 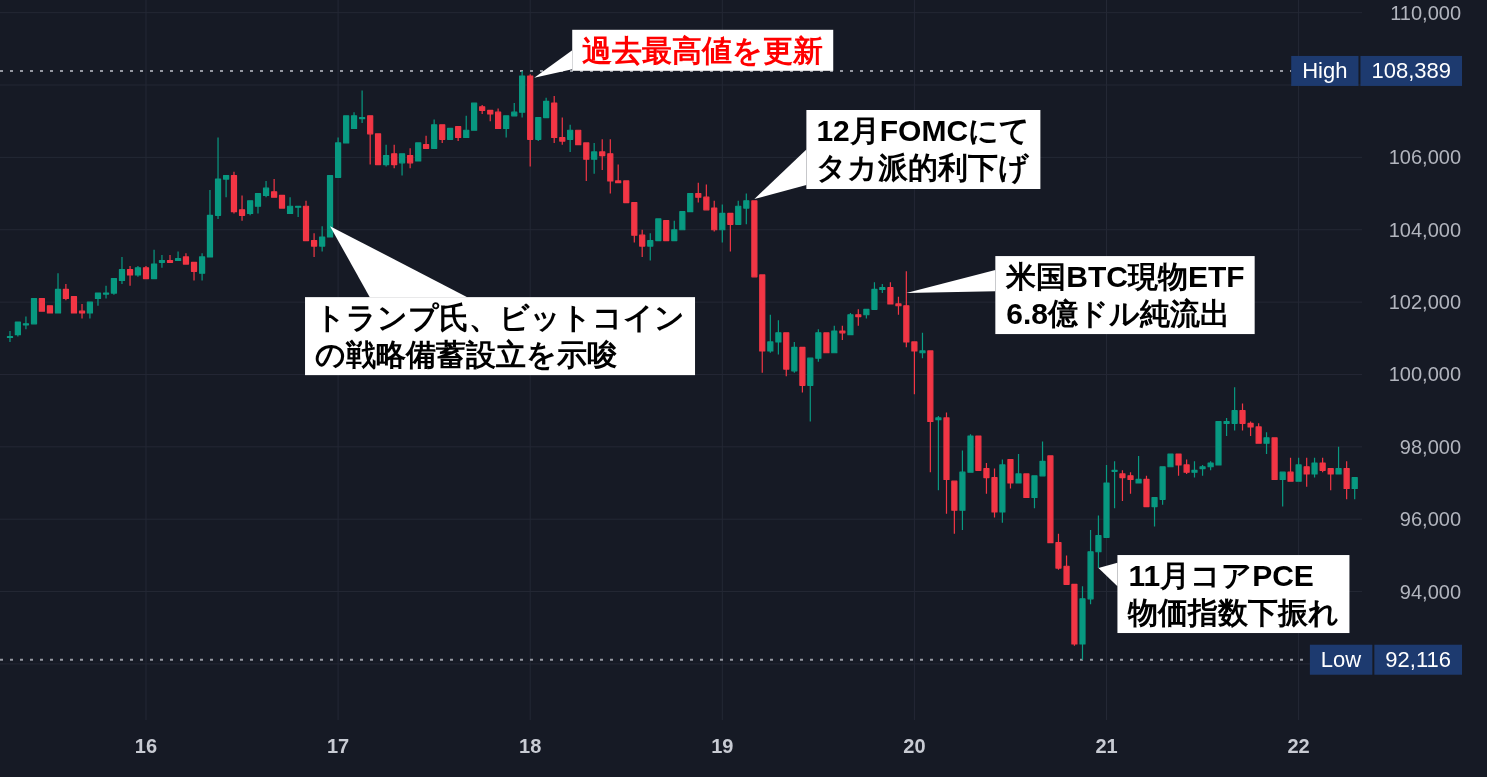 I want to click on y-tick-label: 104,000, so click(x=1424, y=229).